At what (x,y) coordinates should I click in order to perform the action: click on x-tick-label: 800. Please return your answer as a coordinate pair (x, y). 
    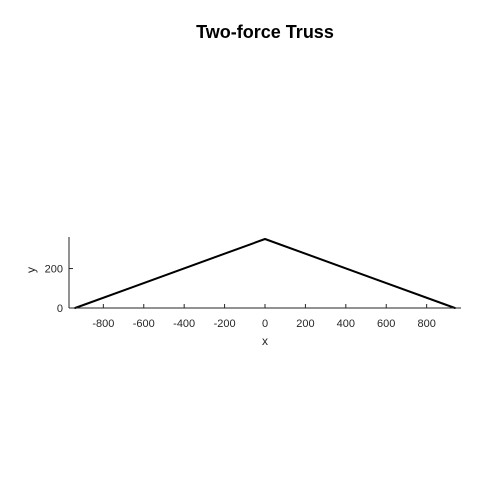
    Looking at the image, I should click on (426, 324).